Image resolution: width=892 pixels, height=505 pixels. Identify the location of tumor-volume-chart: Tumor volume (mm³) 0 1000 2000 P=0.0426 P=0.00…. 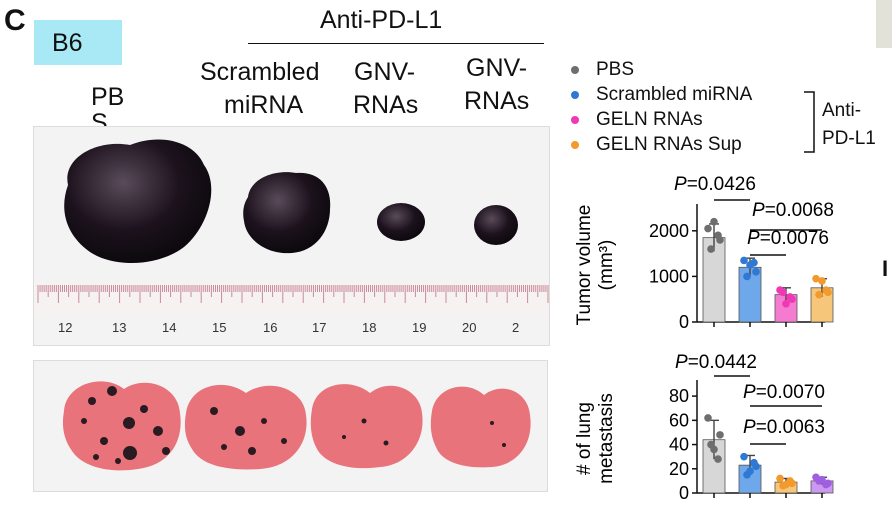
(704, 253).